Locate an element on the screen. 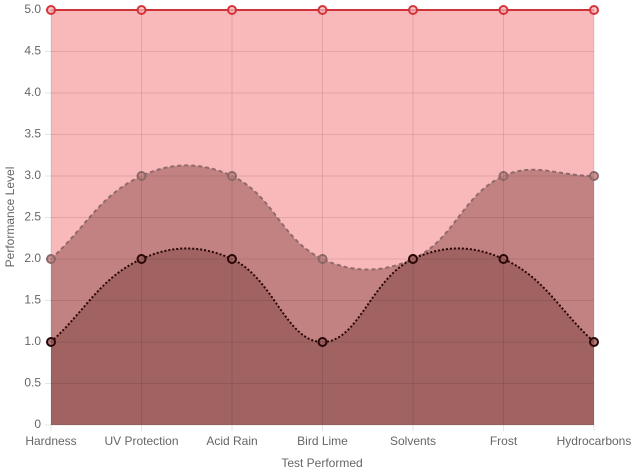 This screenshot has width=635, height=476. y-tick-label: 1.0 is located at coordinates (32, 341).